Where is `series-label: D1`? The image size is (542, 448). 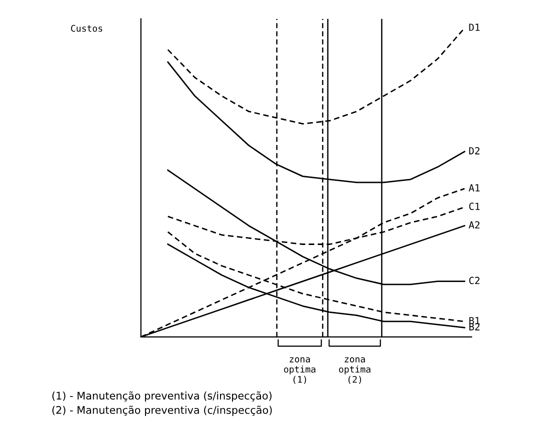
series-label: D1 is located at coordinates (474, 27).